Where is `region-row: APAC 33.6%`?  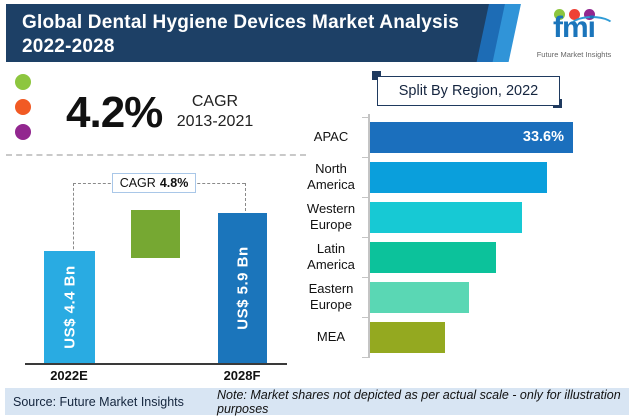
region-row: APAC 33.6% is located at coordinates (465, 137).